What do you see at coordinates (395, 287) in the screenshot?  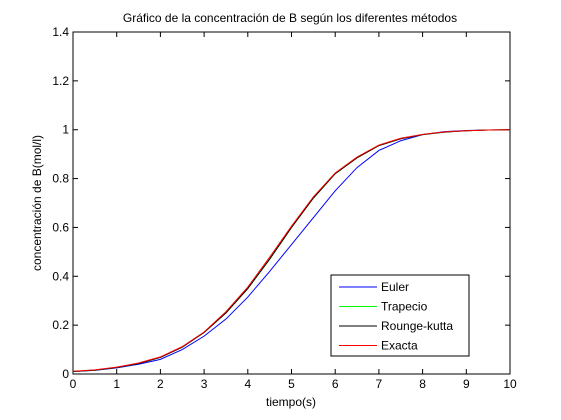 I see `legend-label-euler: Euler` at bounding box center [395, 287].